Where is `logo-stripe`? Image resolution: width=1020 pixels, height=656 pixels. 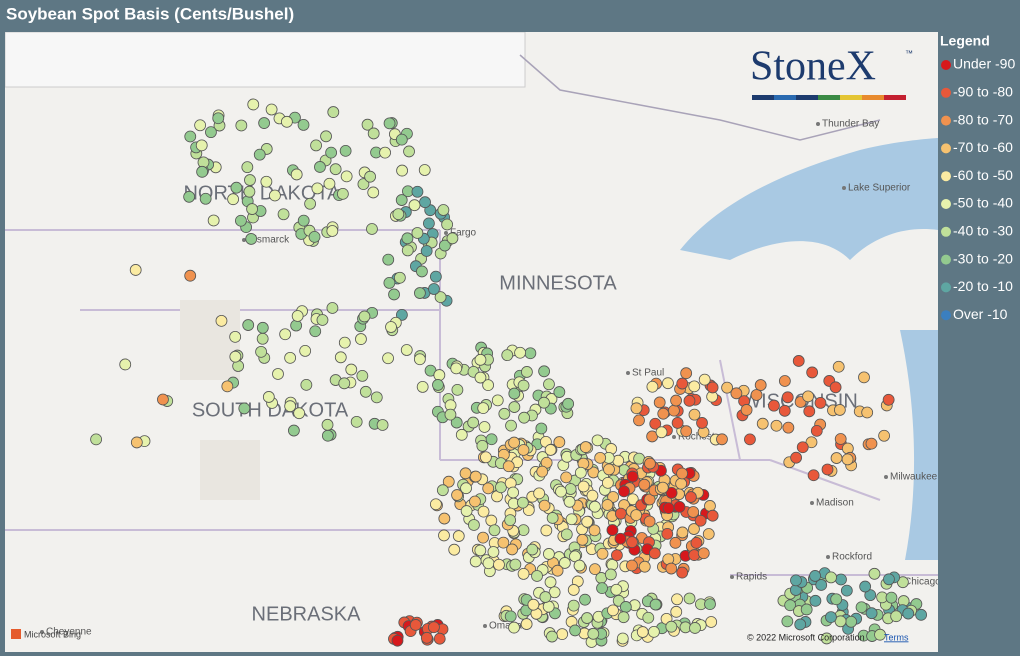
logo-stripe is located at coordinates (763, 97).